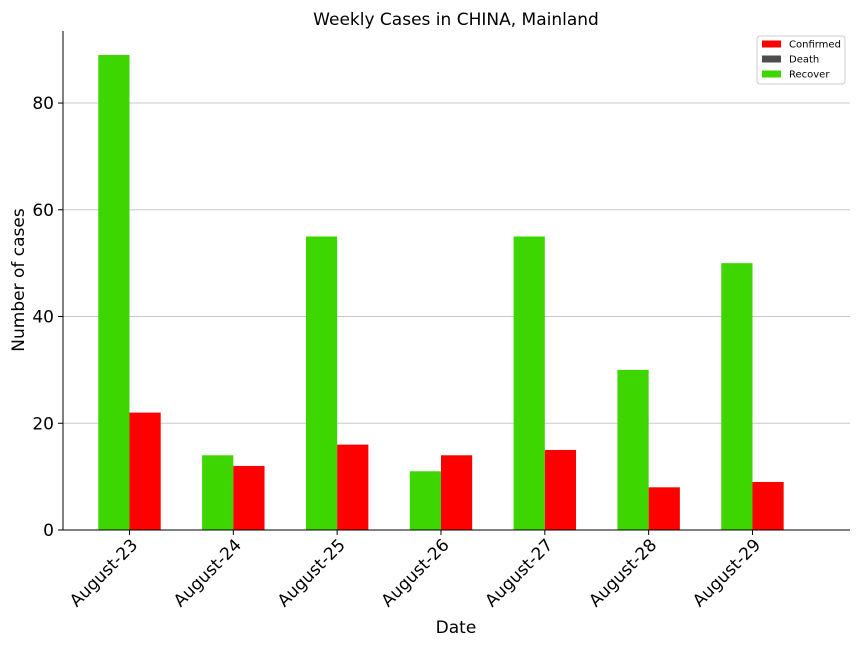  I want to click on legend-label-death: Death, so click(804, 60).